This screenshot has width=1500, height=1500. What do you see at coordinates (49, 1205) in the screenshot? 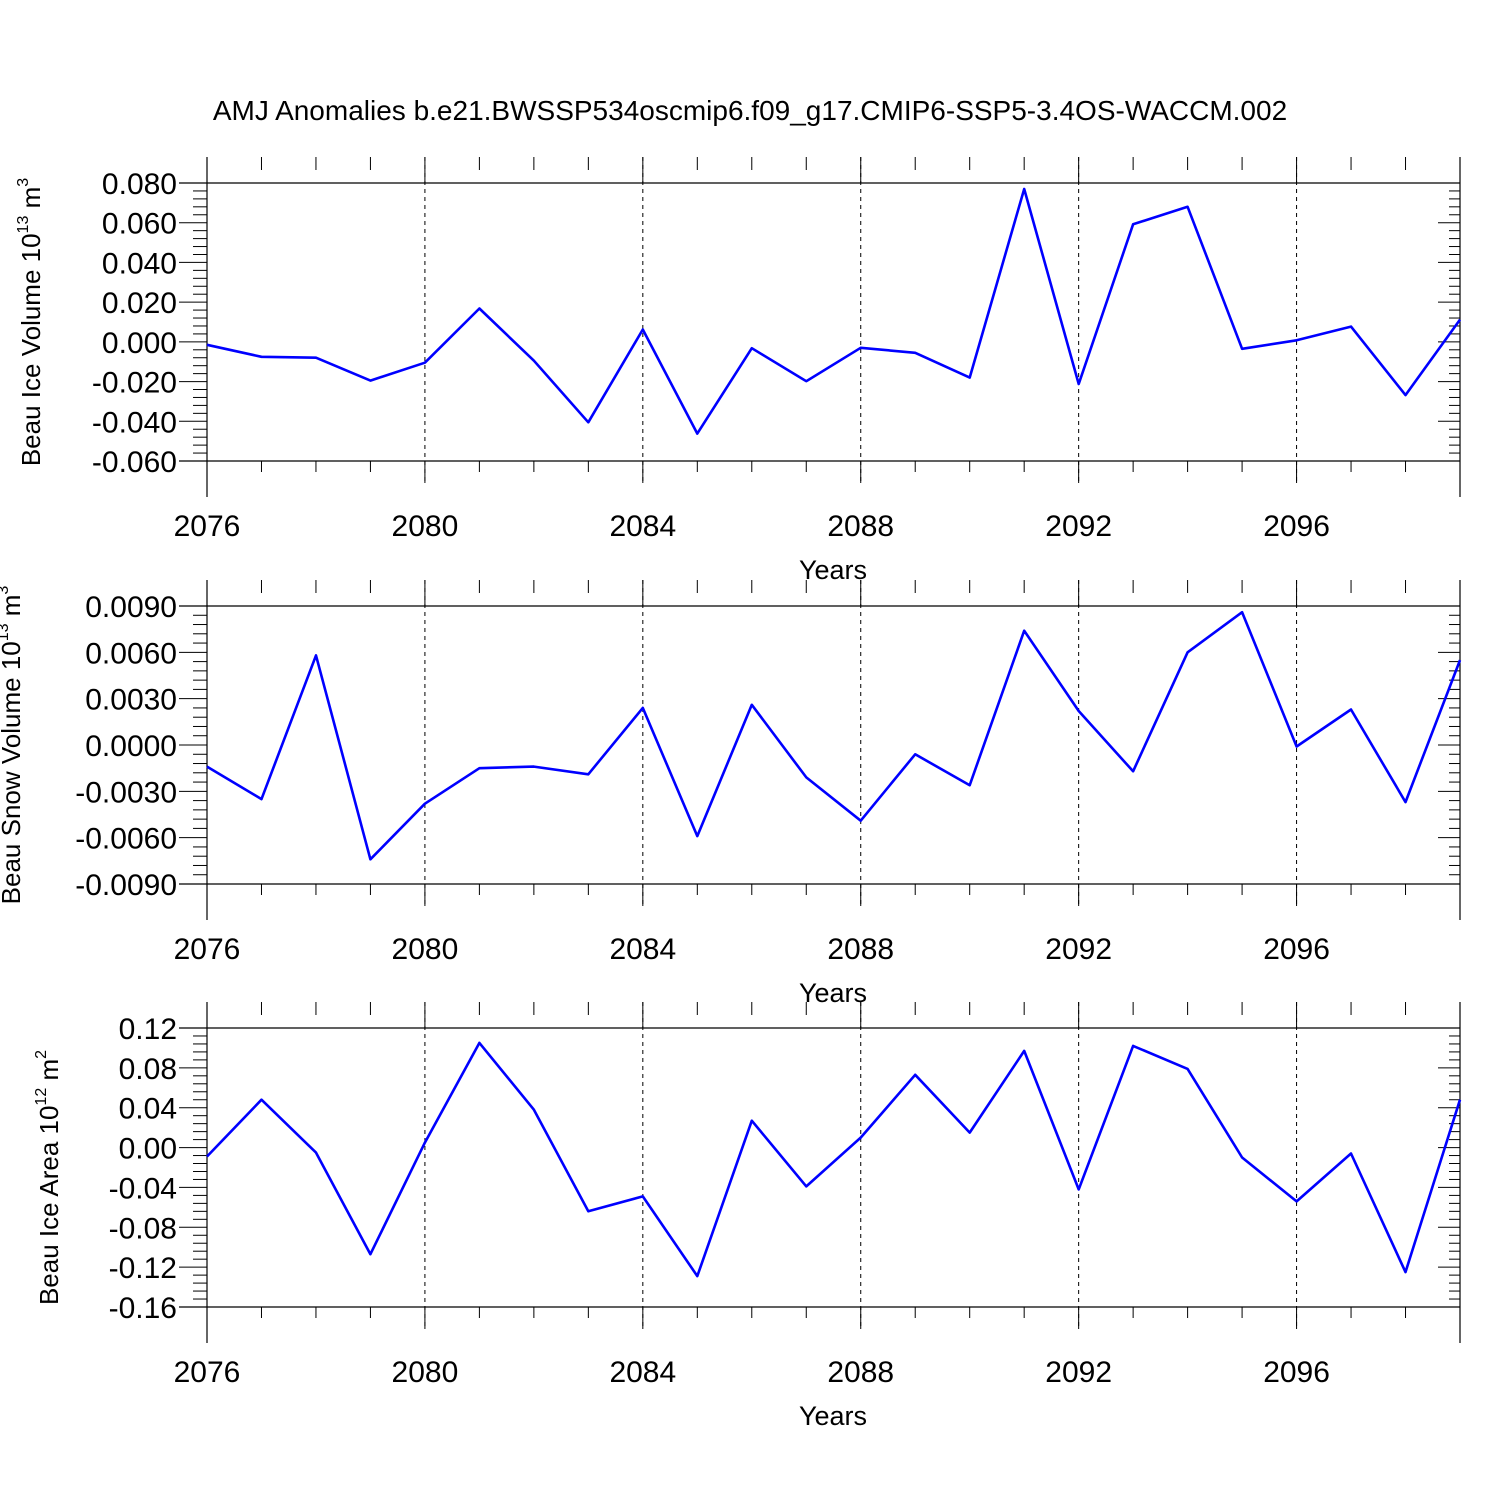
I see `y-axis-label-text: Beau Ice Area 10` at bounding box center [49, 1205].